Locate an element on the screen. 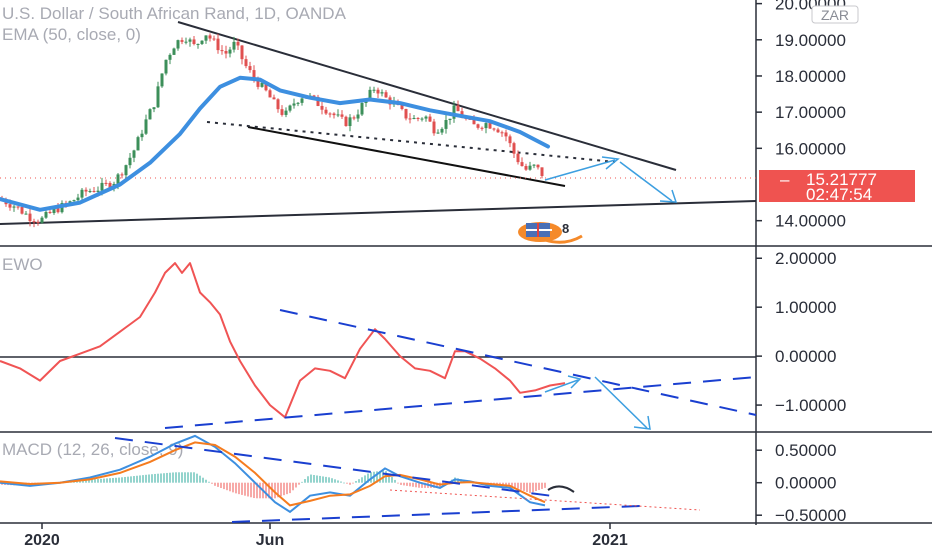 The height and width of the screenshot is (550, 932). macd-line is located at coordinates (273, 474).